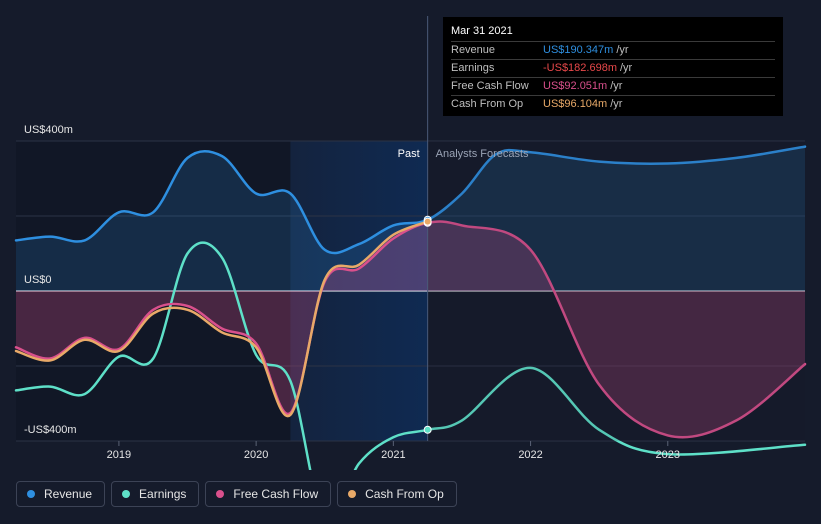 The image size is (821, 524). What do you see at coordinates (482, 31) in the screenshot?
I see `tooltip-date: Mar 31 2021` at bounding box center [482, 31].